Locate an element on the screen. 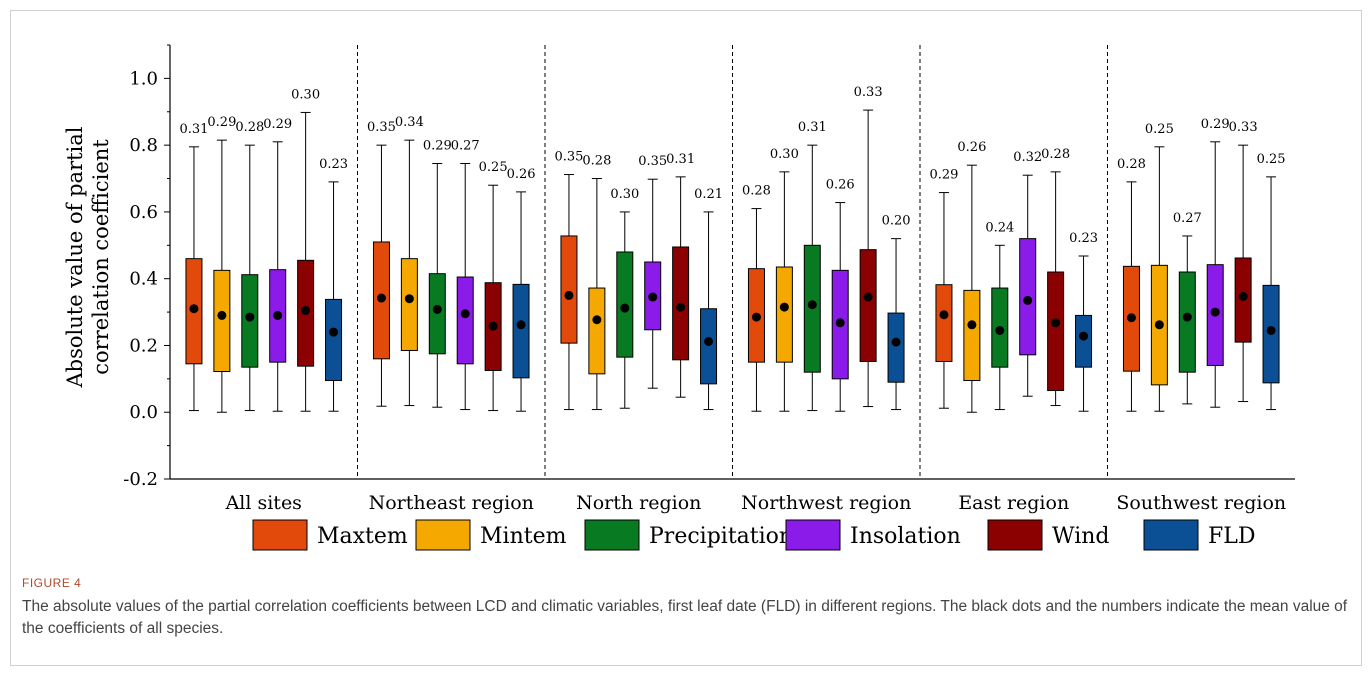  y-tick-label: 0.0 is located at coordinates (143, 412).